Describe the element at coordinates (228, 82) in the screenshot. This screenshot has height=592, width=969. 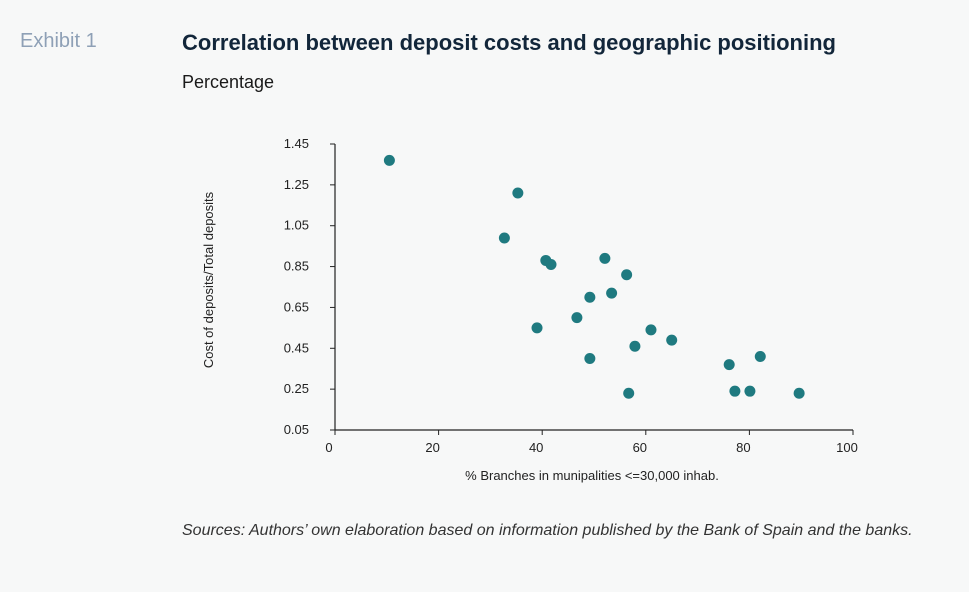
I see `chart-subtitle: Percentage` at that location.